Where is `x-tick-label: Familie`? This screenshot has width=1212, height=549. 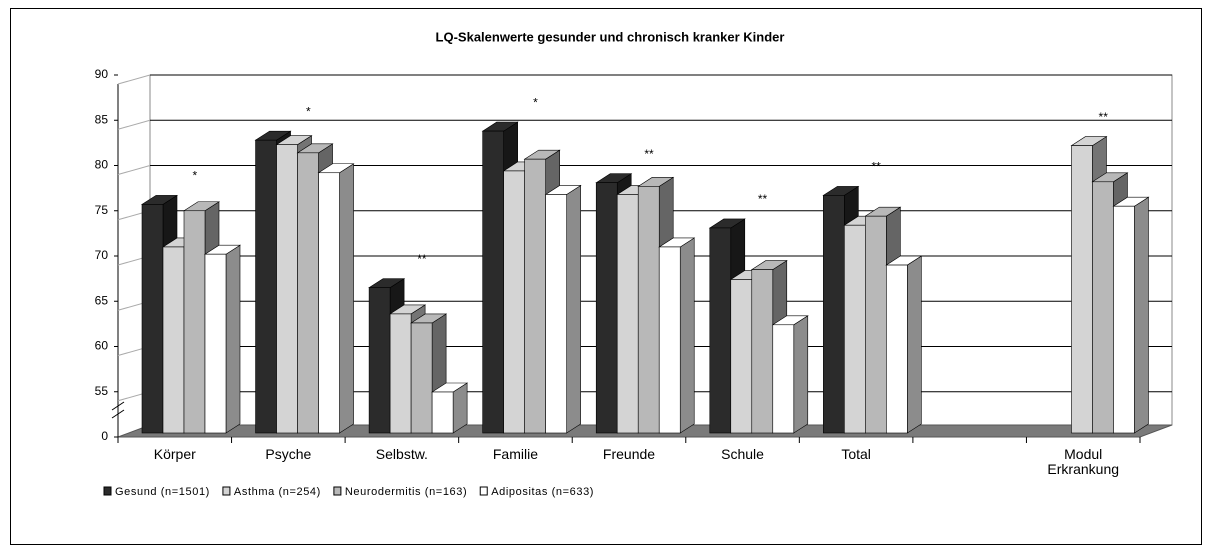
x-tick-label: Familie is located at coordinates (515, 454).